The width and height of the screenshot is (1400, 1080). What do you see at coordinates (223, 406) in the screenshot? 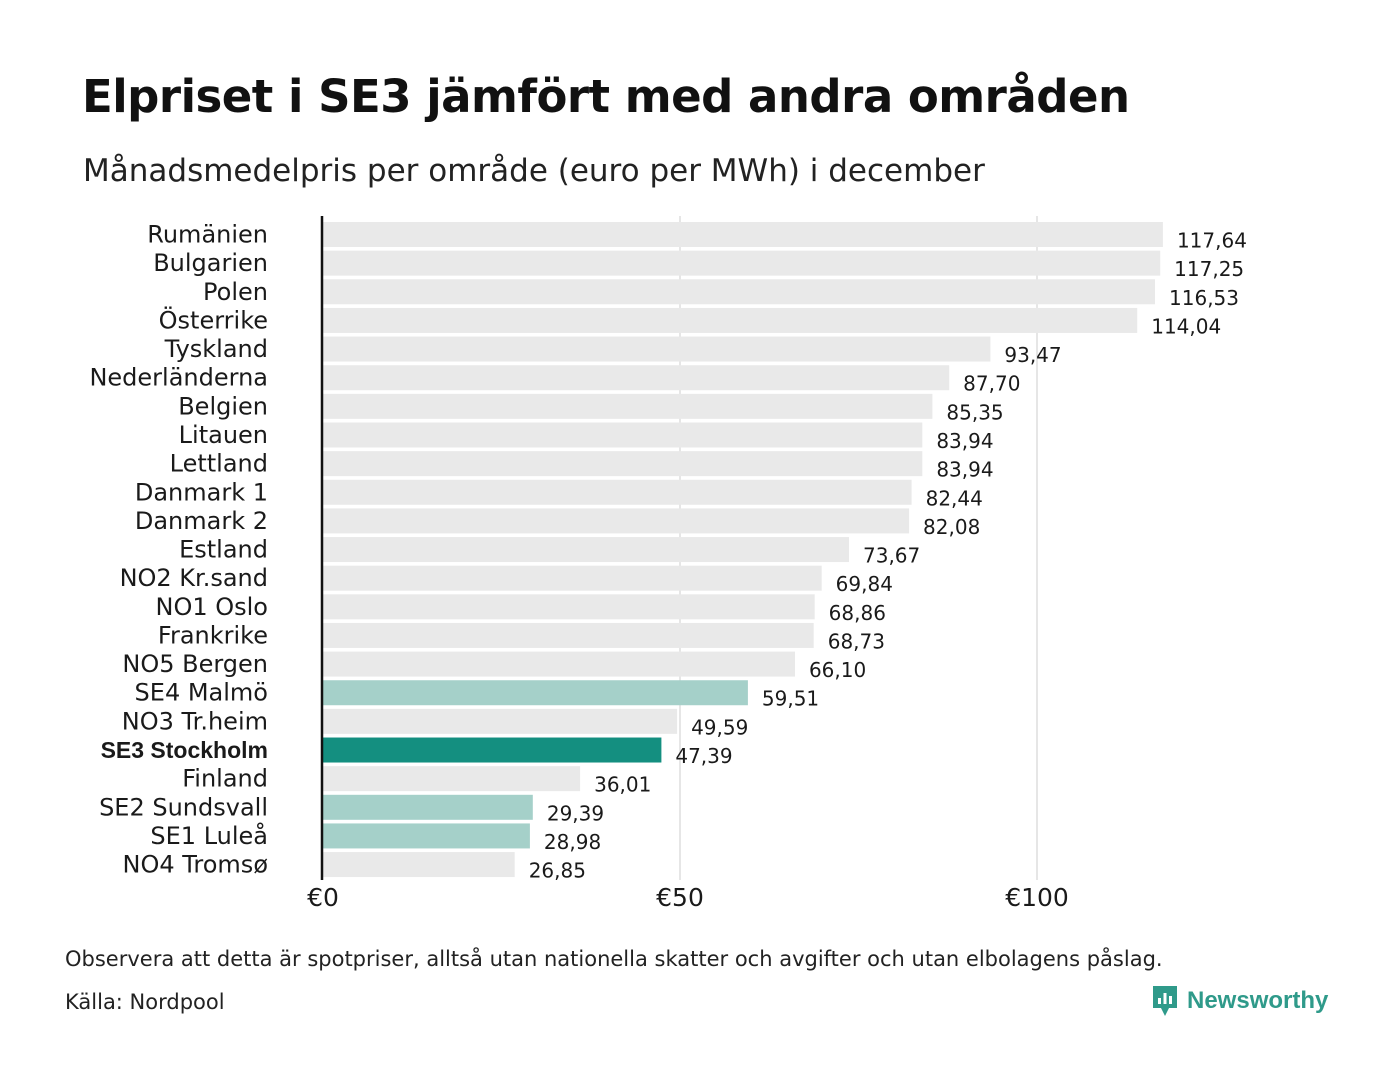
I see `category-label: Belgien` at bounding box center [223, 406].